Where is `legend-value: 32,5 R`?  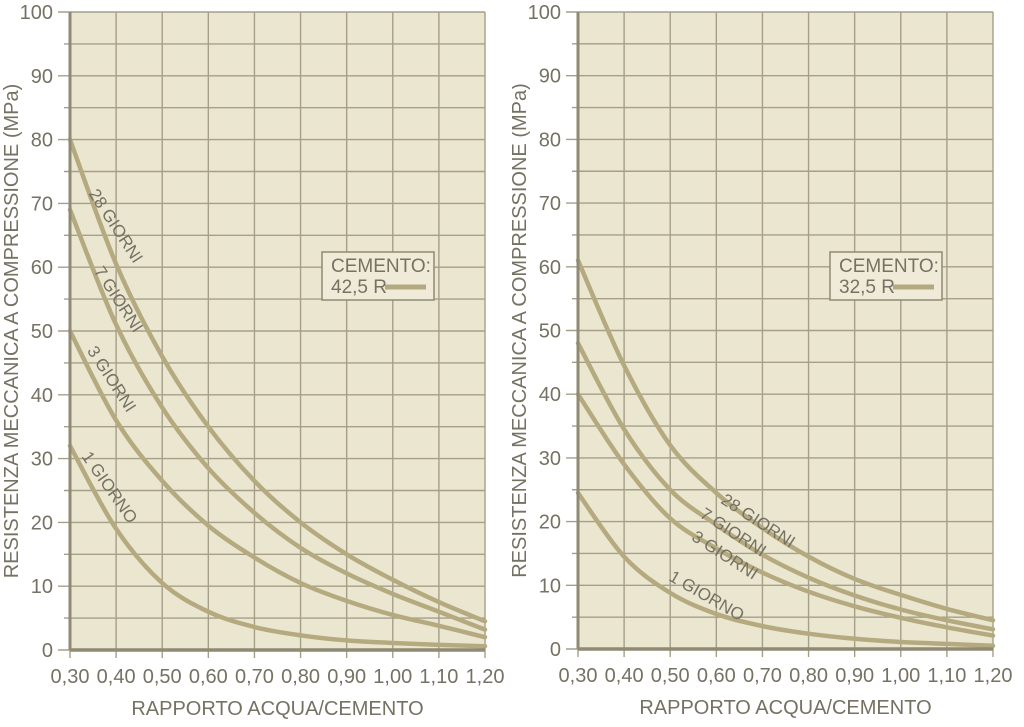 legend-value: 32,5 R is located at coordinates (867, 287).